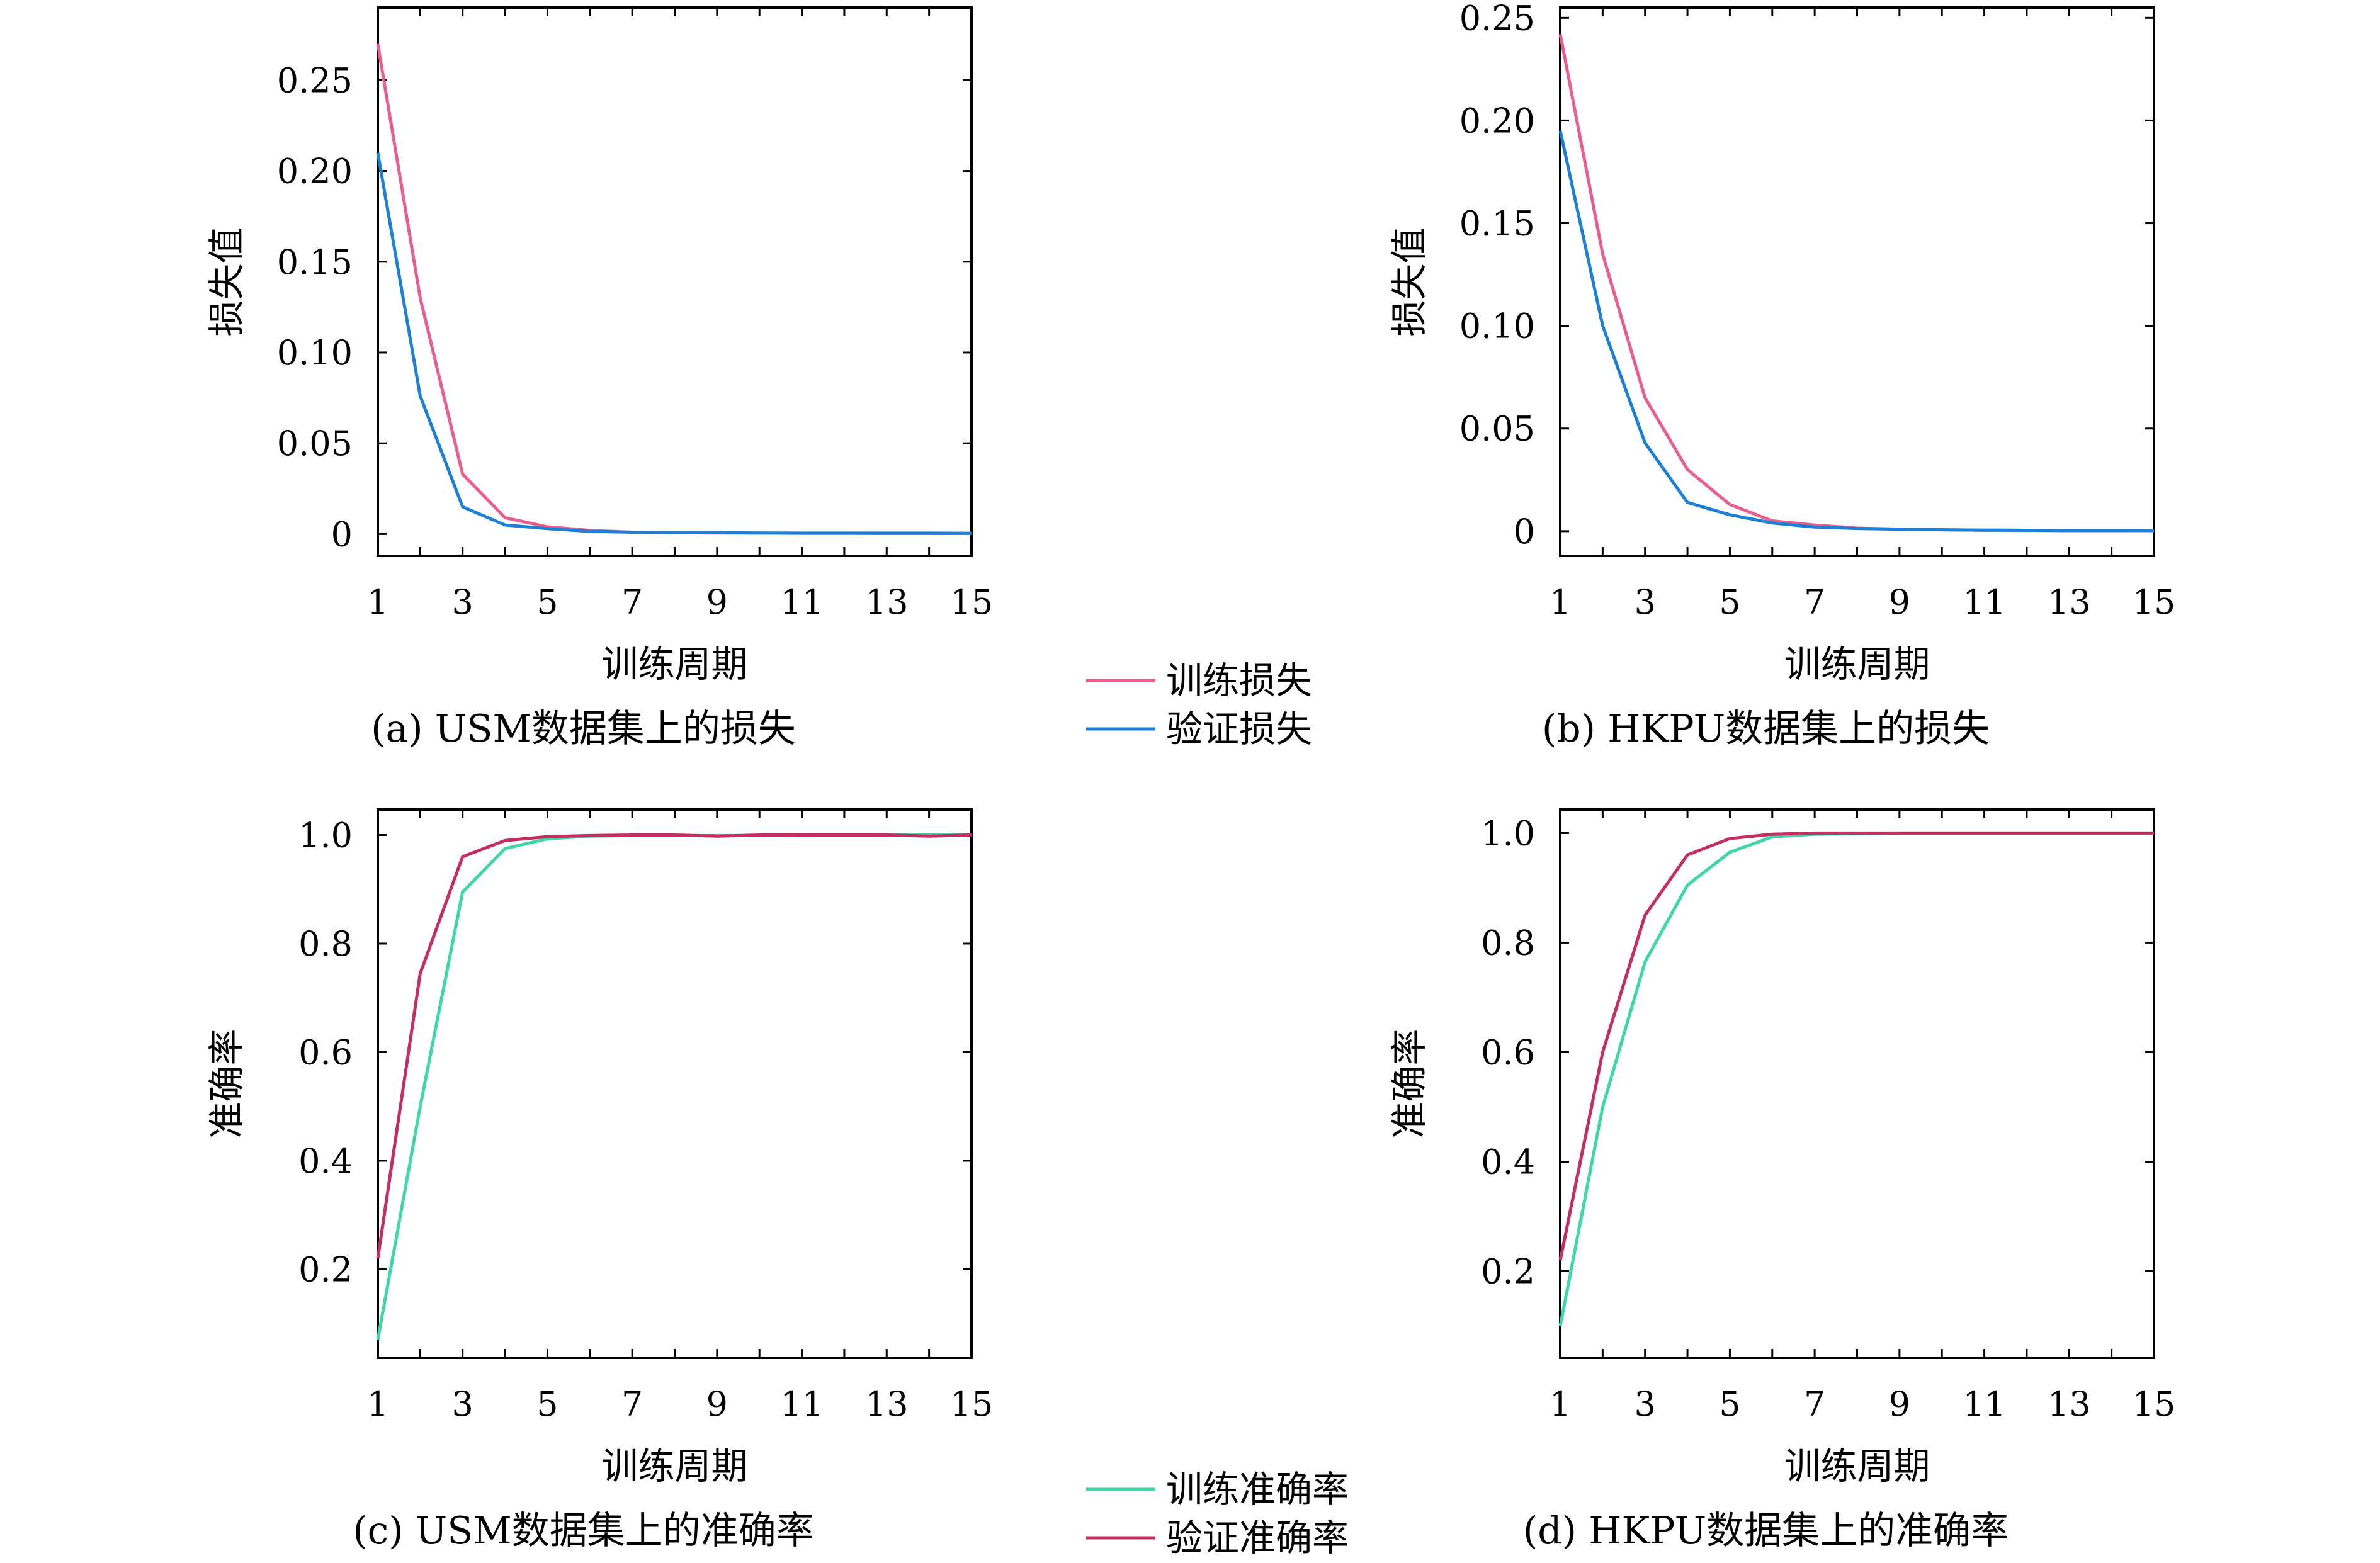 The height and width of the screenshot is (1563, 2380). I want to click on panel-caption: (c) USM数据集上的准确率, so click(583, 1531).